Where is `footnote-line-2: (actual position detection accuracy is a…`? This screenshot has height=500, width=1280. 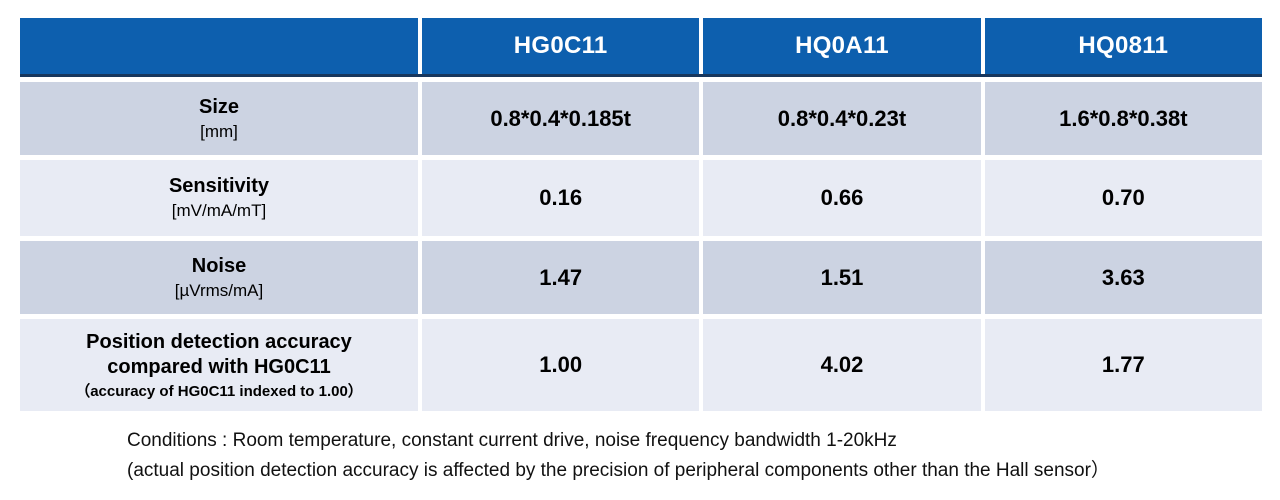
footnote-line-2: (actual position detection accuracy is a… is located at coordinates (618, 470).